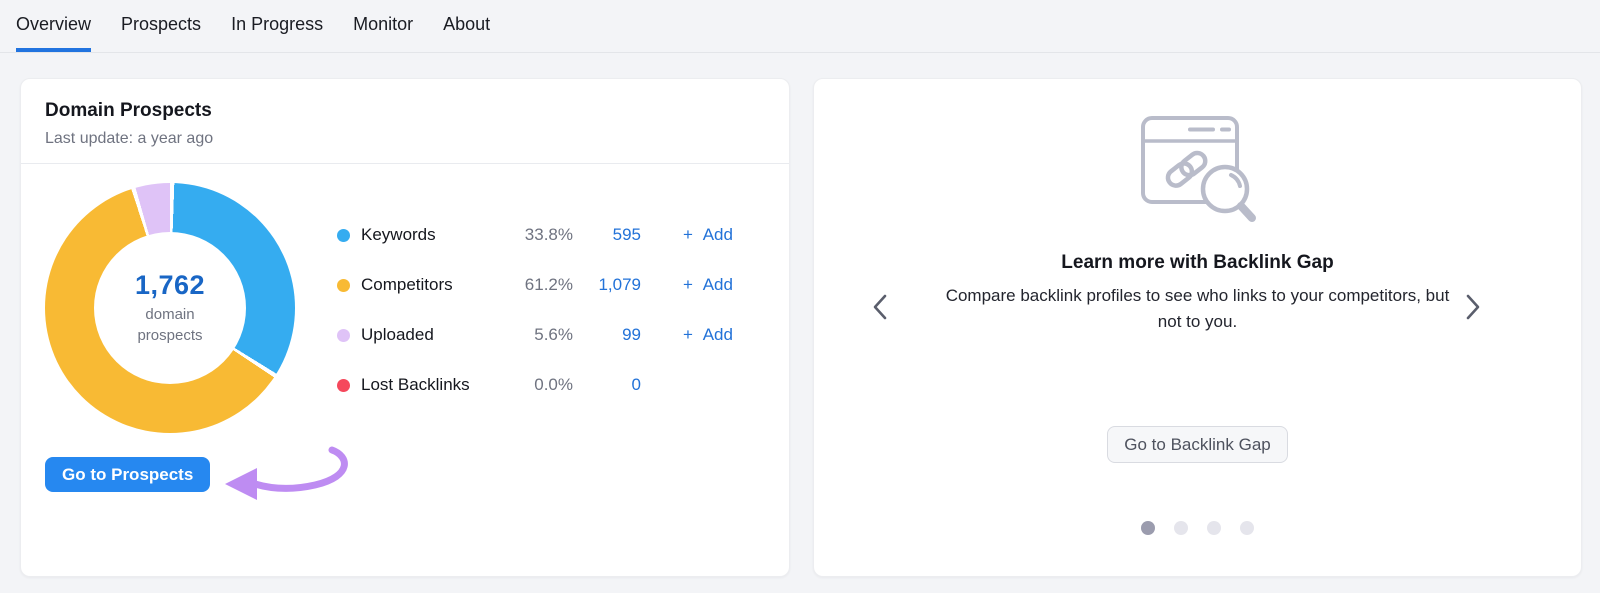 The width and height of the screenshot is (1600, 593). What do you see at coordinates (1198, 169) in the screenshot?
I see `backlink-gap-illustration-icon` at bounding box center [1198, 169].